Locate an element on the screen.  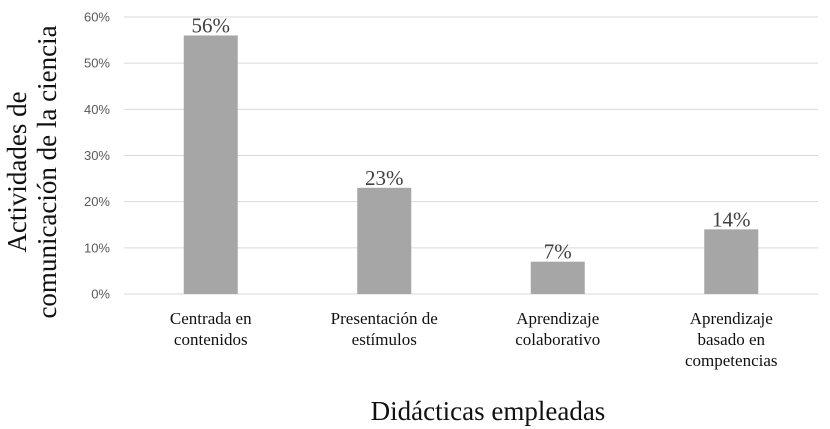
category-label-line: contenidos is located at coordinates (211, 339).